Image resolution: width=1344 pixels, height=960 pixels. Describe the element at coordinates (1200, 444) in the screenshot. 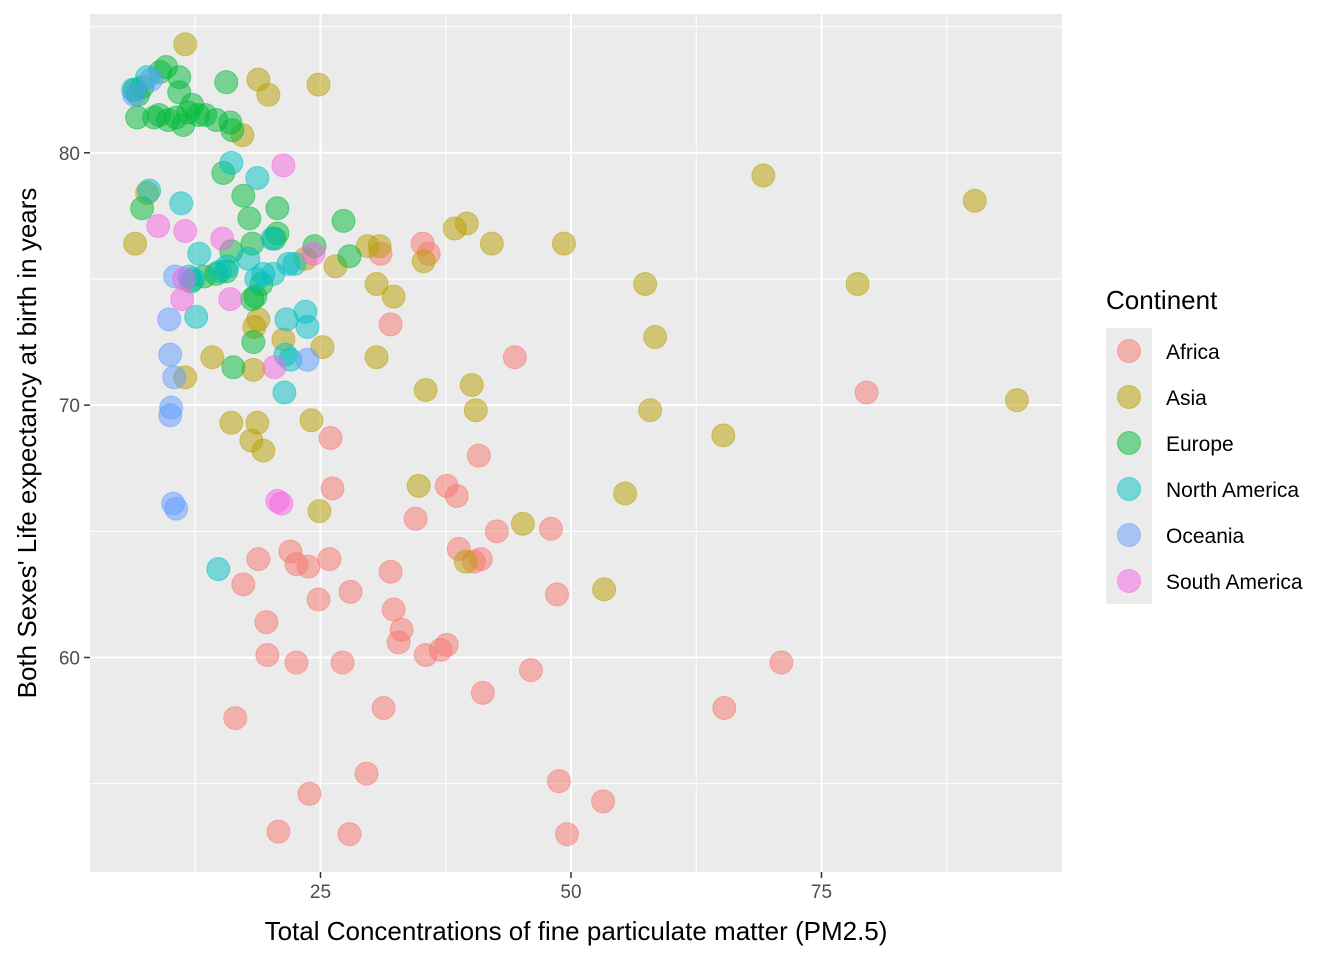

I see `legend-label-europe: Europe` at that location.